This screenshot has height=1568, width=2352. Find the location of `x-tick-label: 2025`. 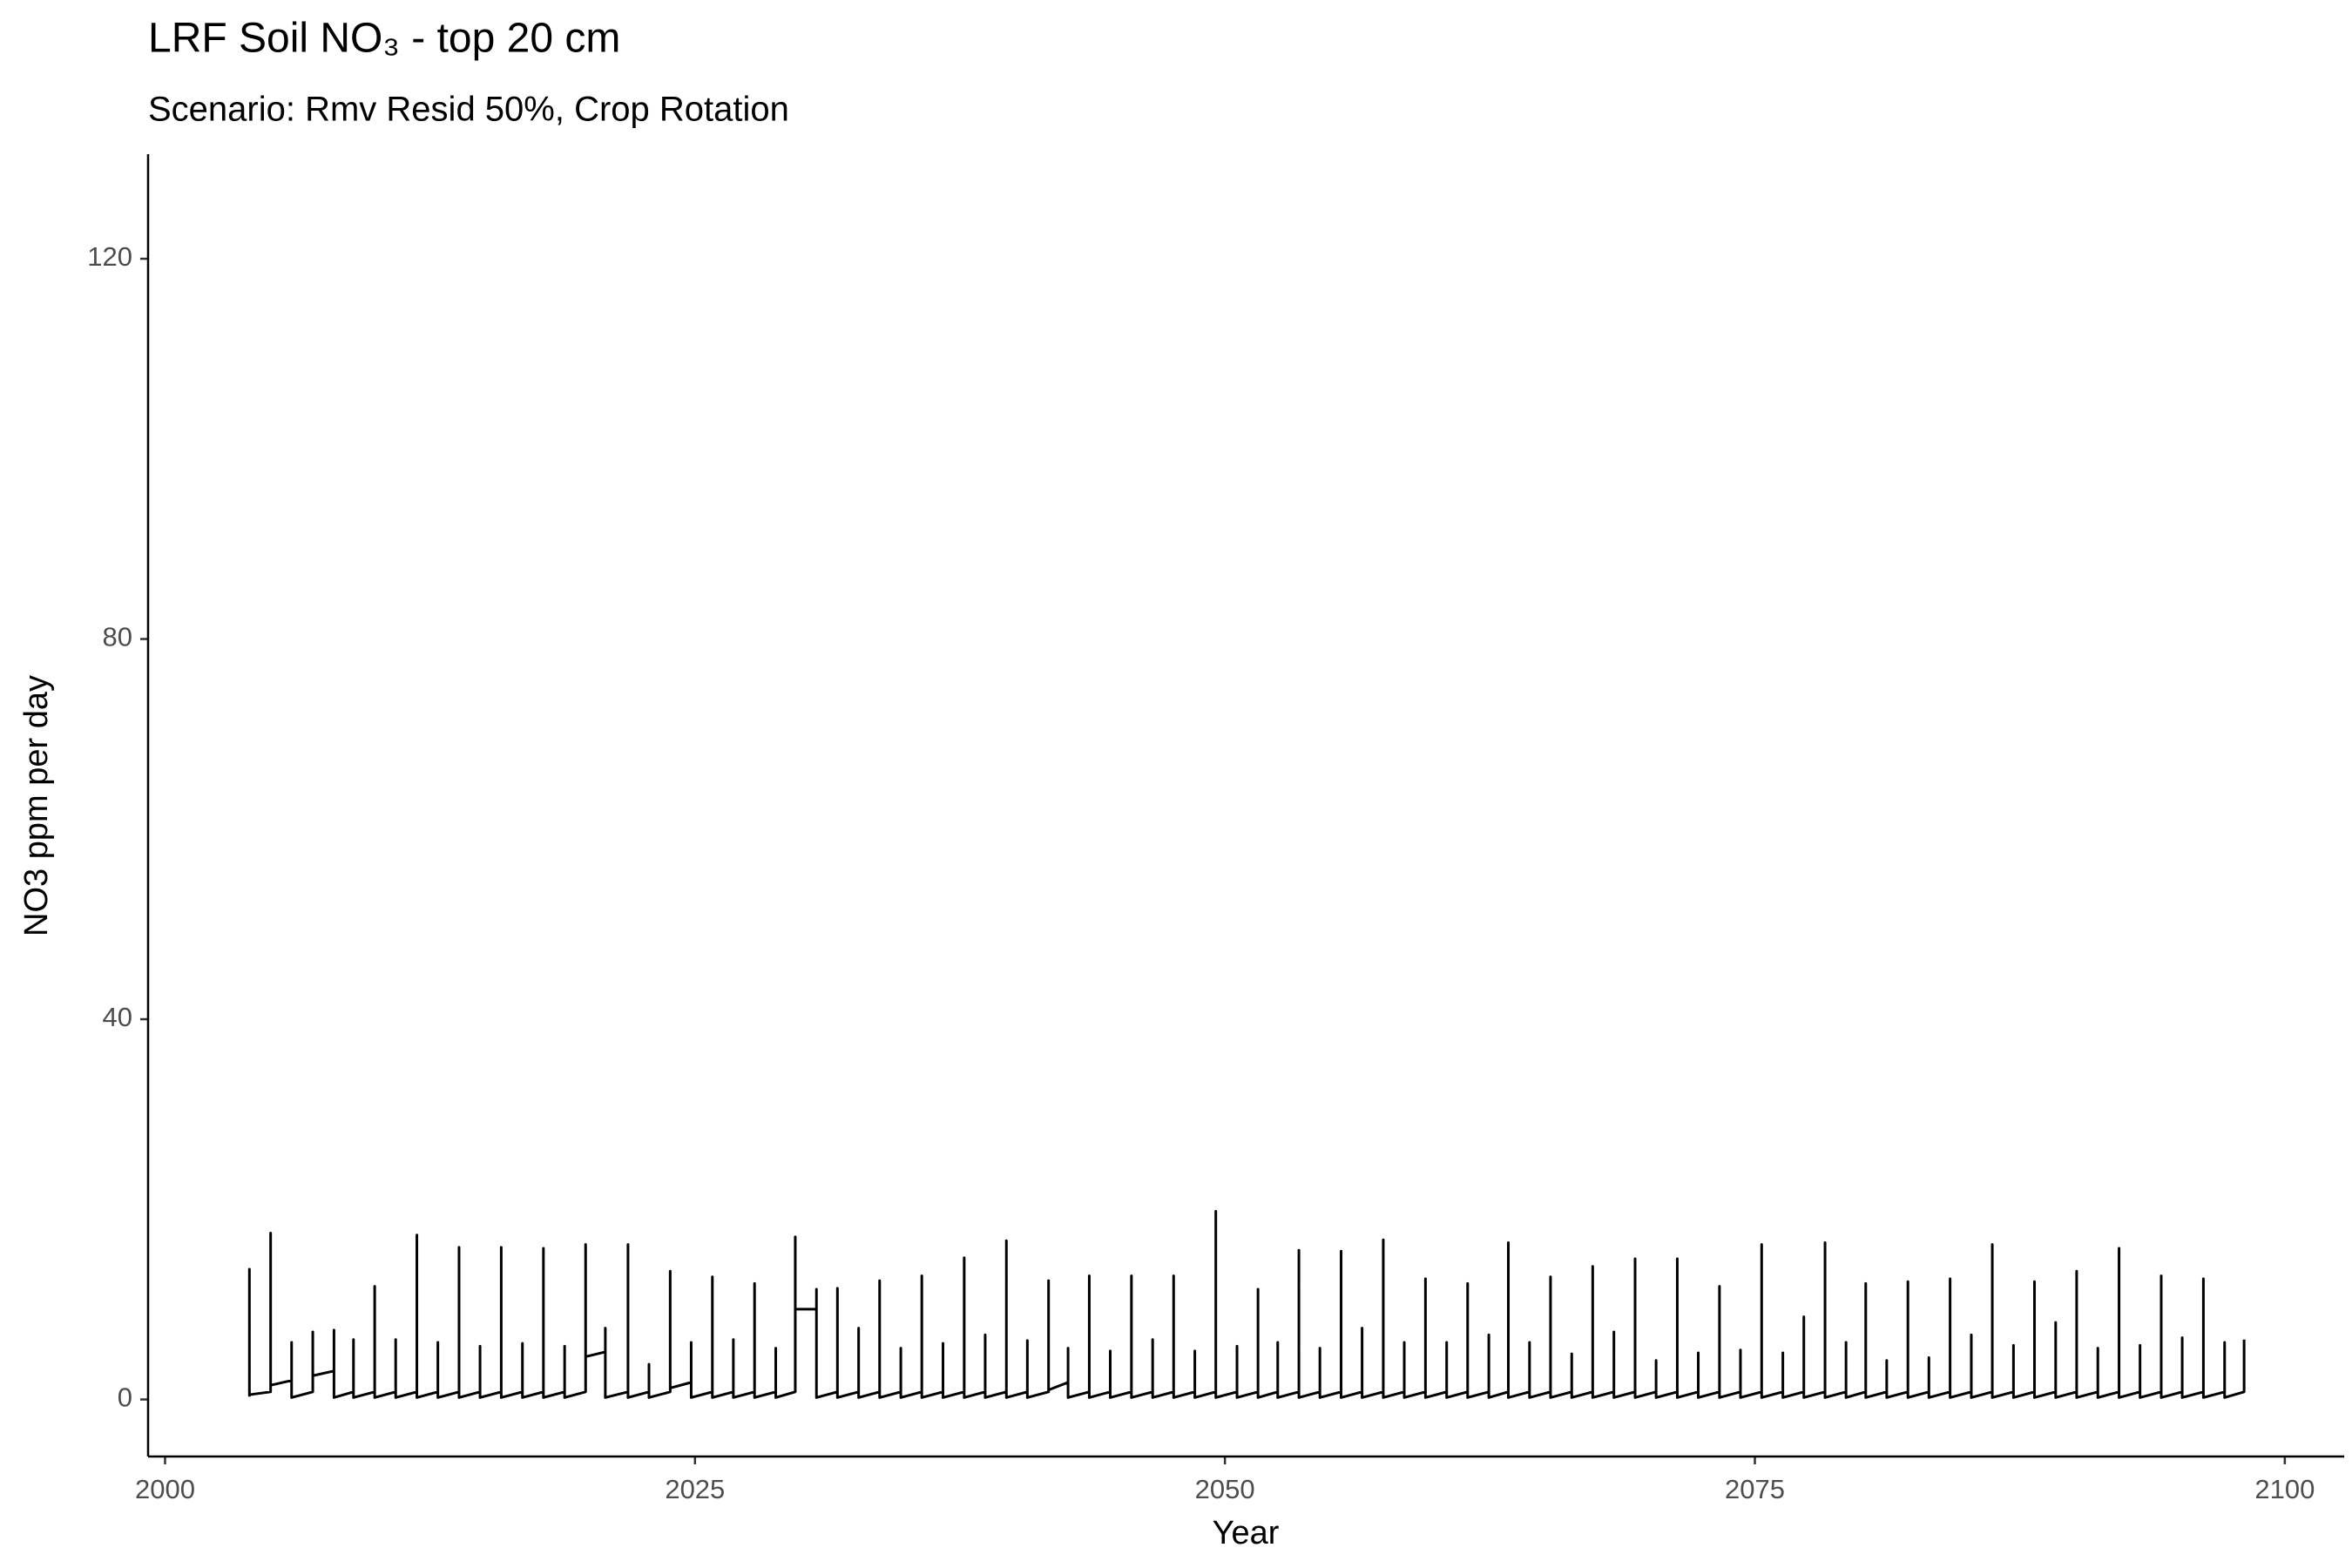

x-tick-label: 2025 is located at coordinates (695, 1489).